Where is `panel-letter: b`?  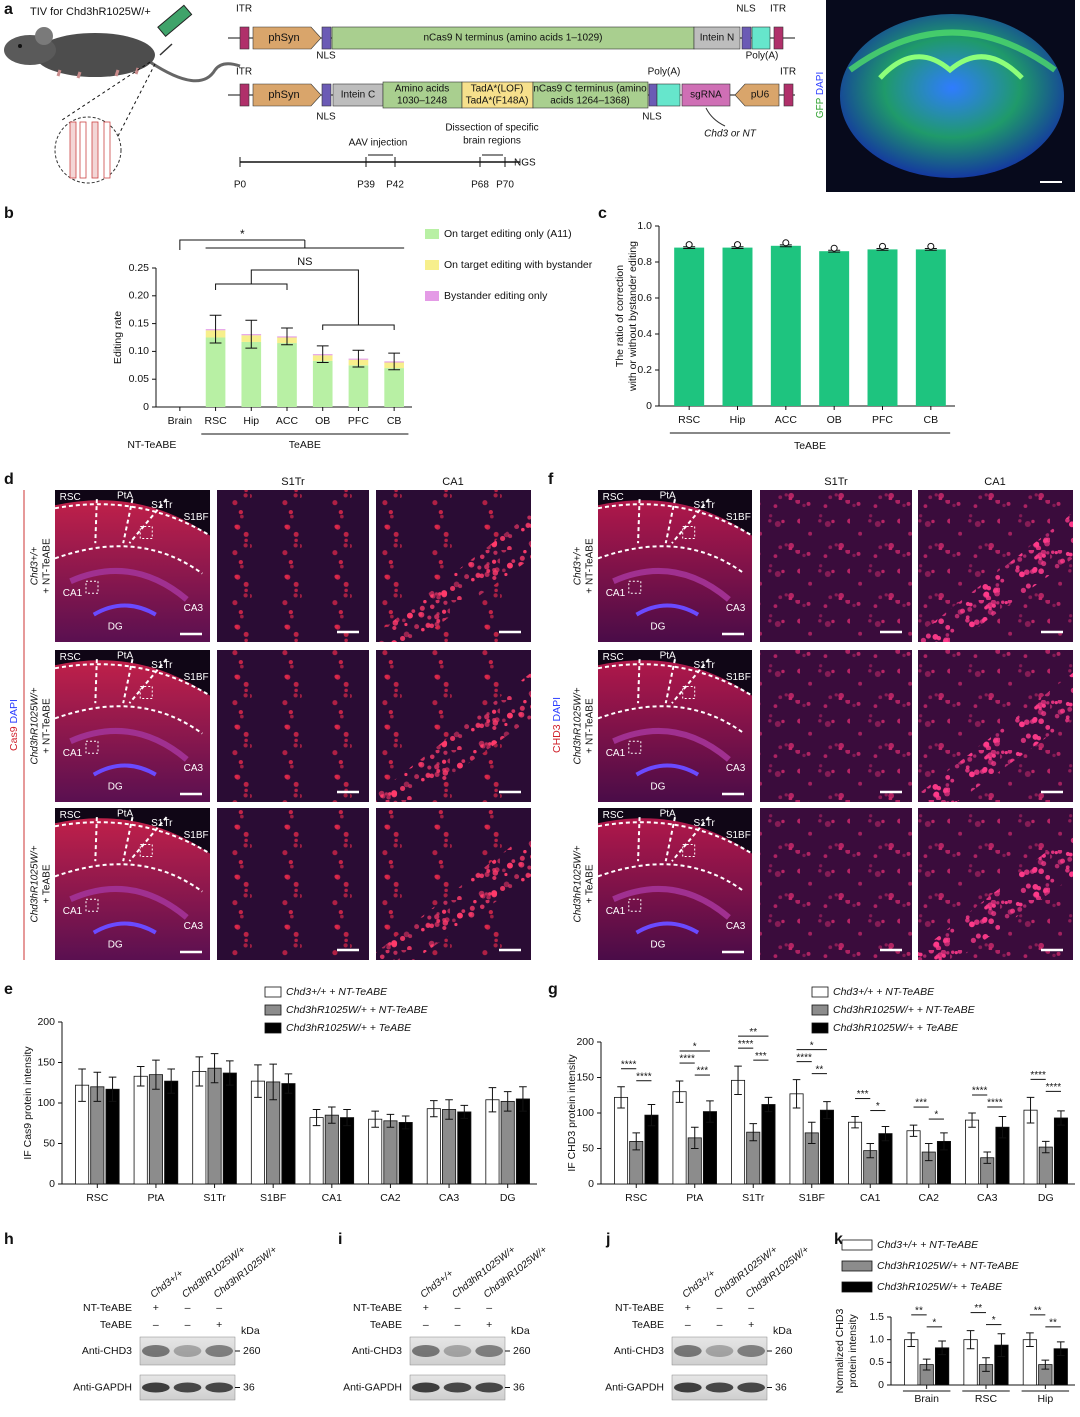 panel-letter: b is located at coordinates (9, 213).